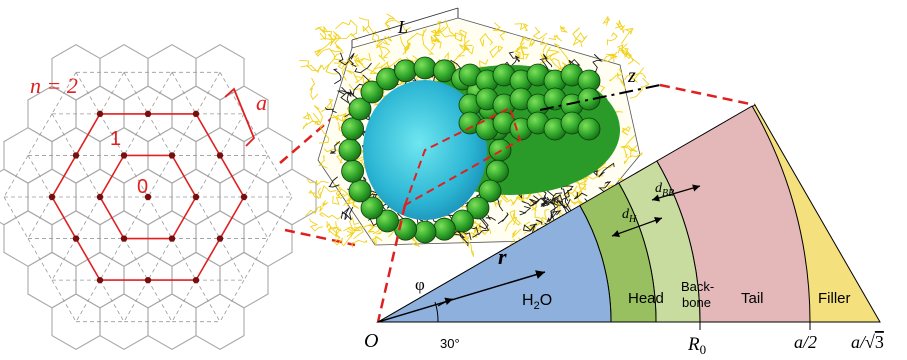 The height and width of the screenshot is (360, 907). I want to click on angle-arc, so click(436, 312).